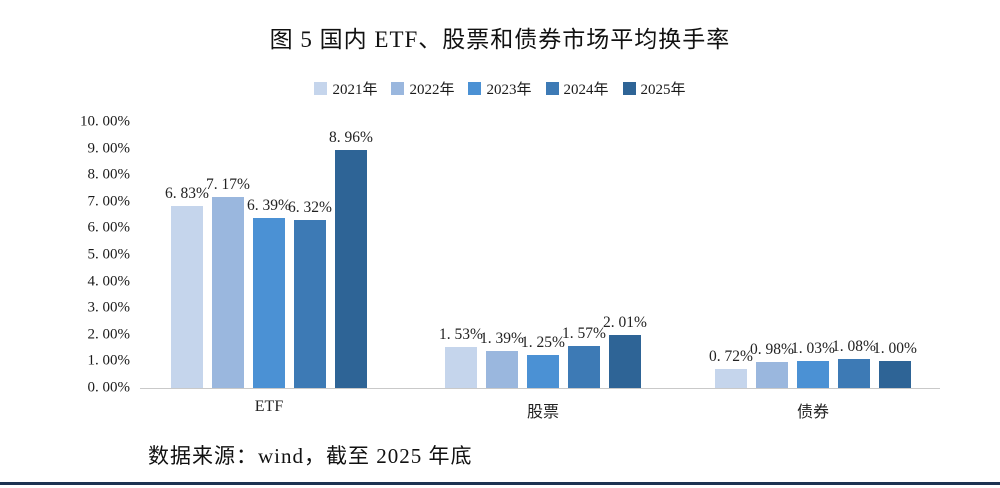 The image size is (1000, 488). I want to click on bar-value-label: 1. 08%, so click(854, 347).